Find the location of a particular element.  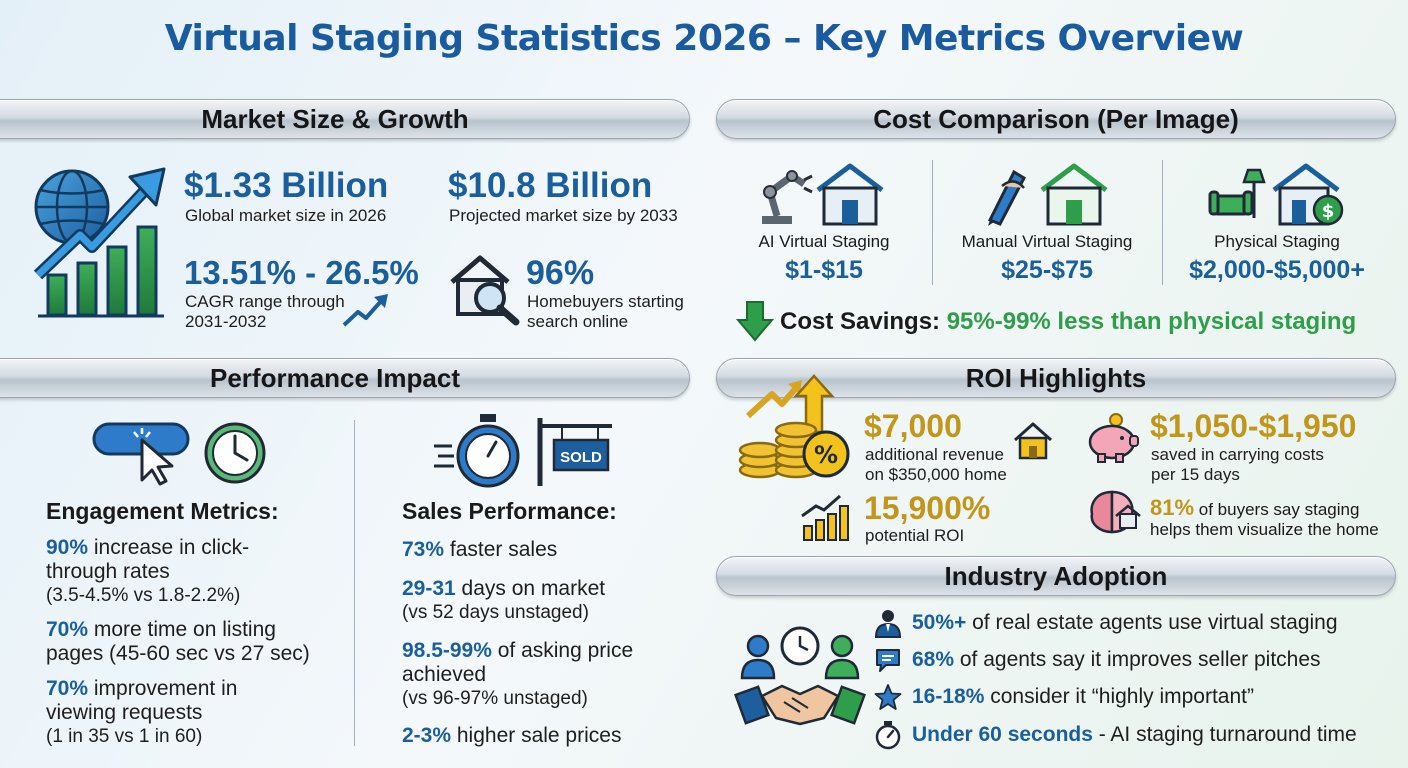

star-icon is located at coordinates (888, 697).